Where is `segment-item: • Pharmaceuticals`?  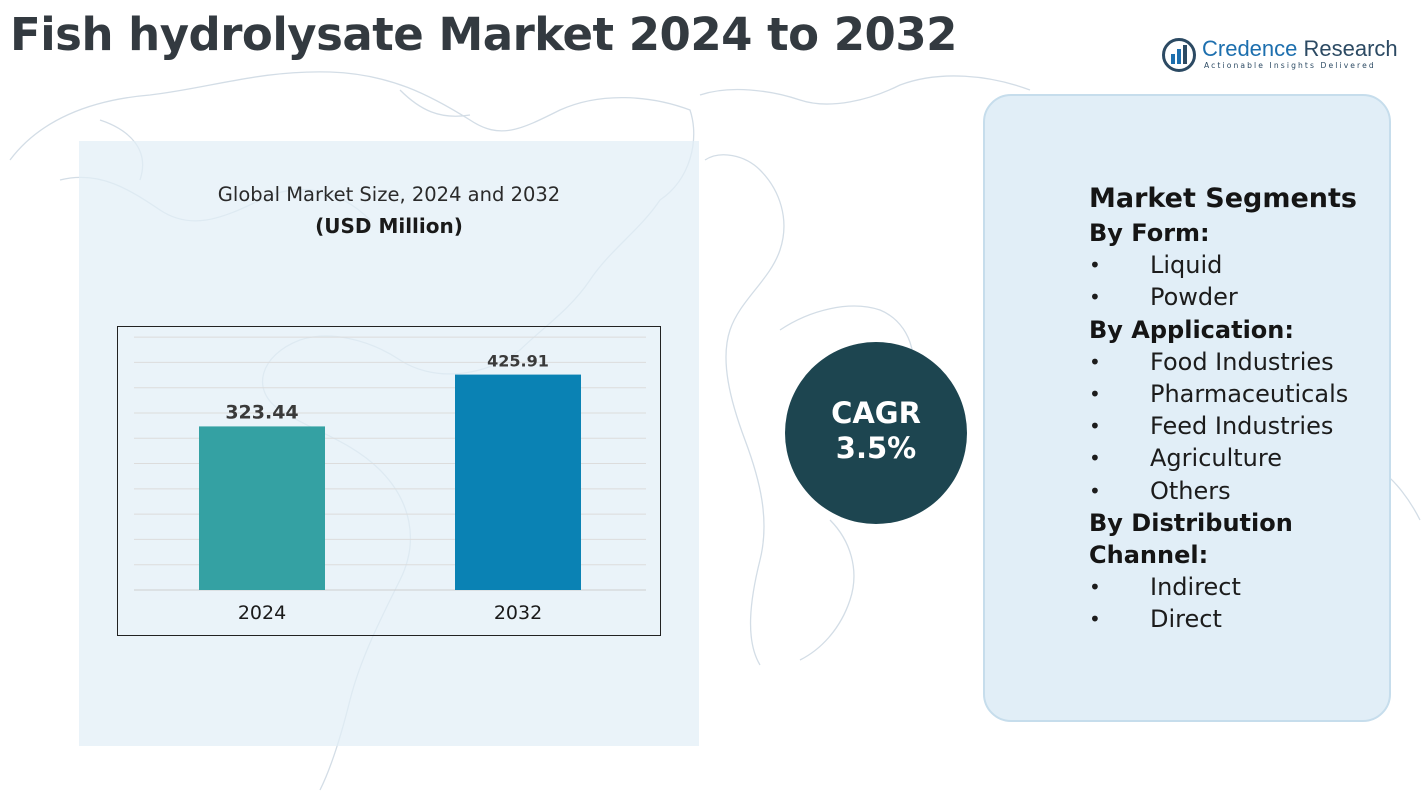
segment-item: • Pharmaceuticals is located at coordinates (1239, 394).